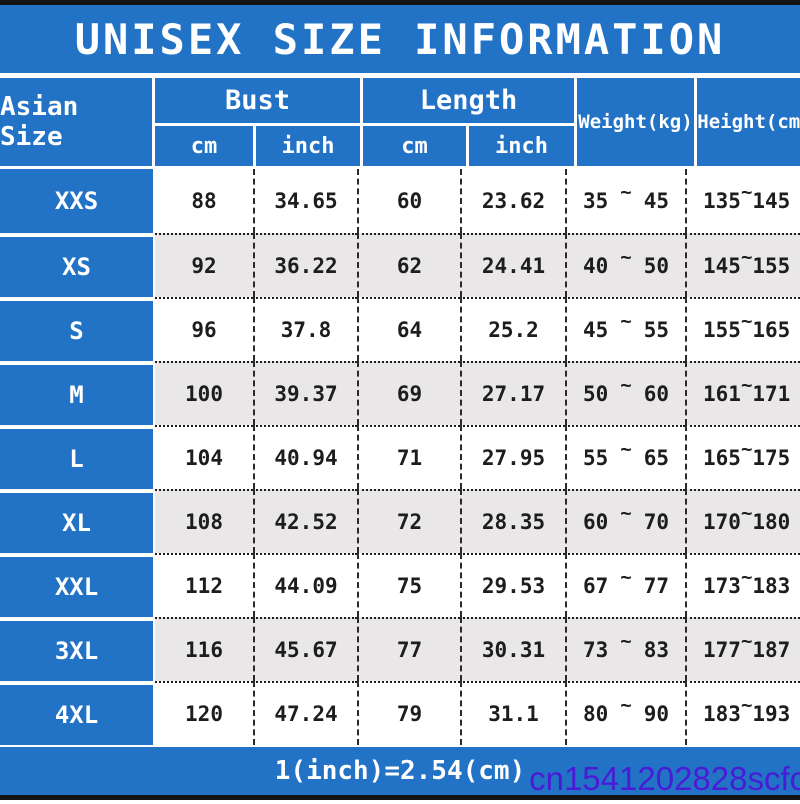 This screenshot has width=800, height=804. I want to click on weight-max: 83, so click(656, 650).